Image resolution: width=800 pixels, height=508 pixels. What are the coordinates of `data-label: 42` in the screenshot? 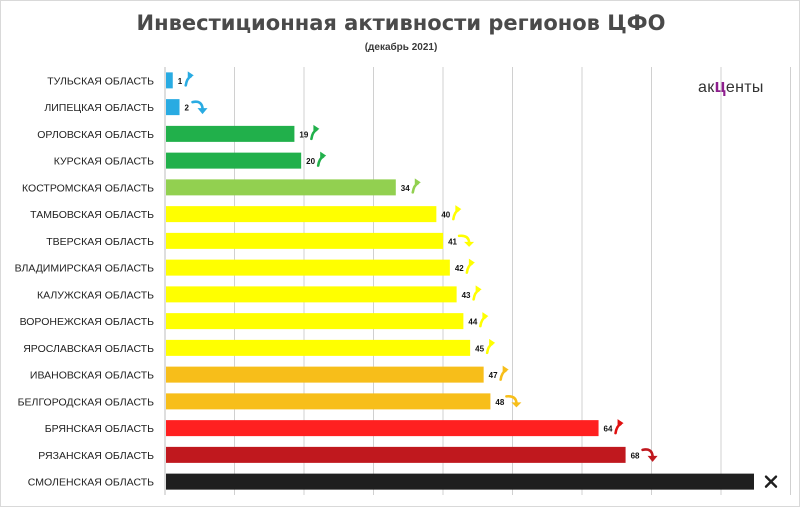 It's located at (459, 268).